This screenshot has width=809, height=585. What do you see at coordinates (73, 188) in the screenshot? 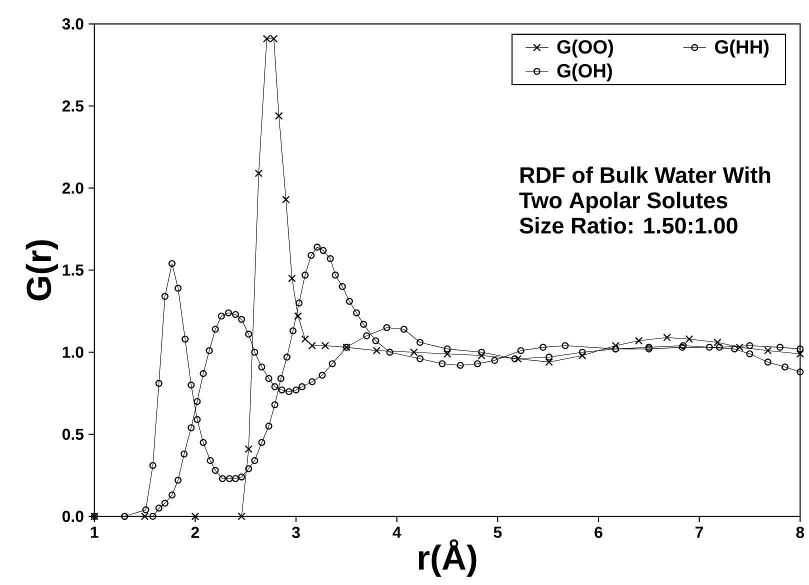
I see `y-tick-label: 2.0` at bounding box center [73, 188].